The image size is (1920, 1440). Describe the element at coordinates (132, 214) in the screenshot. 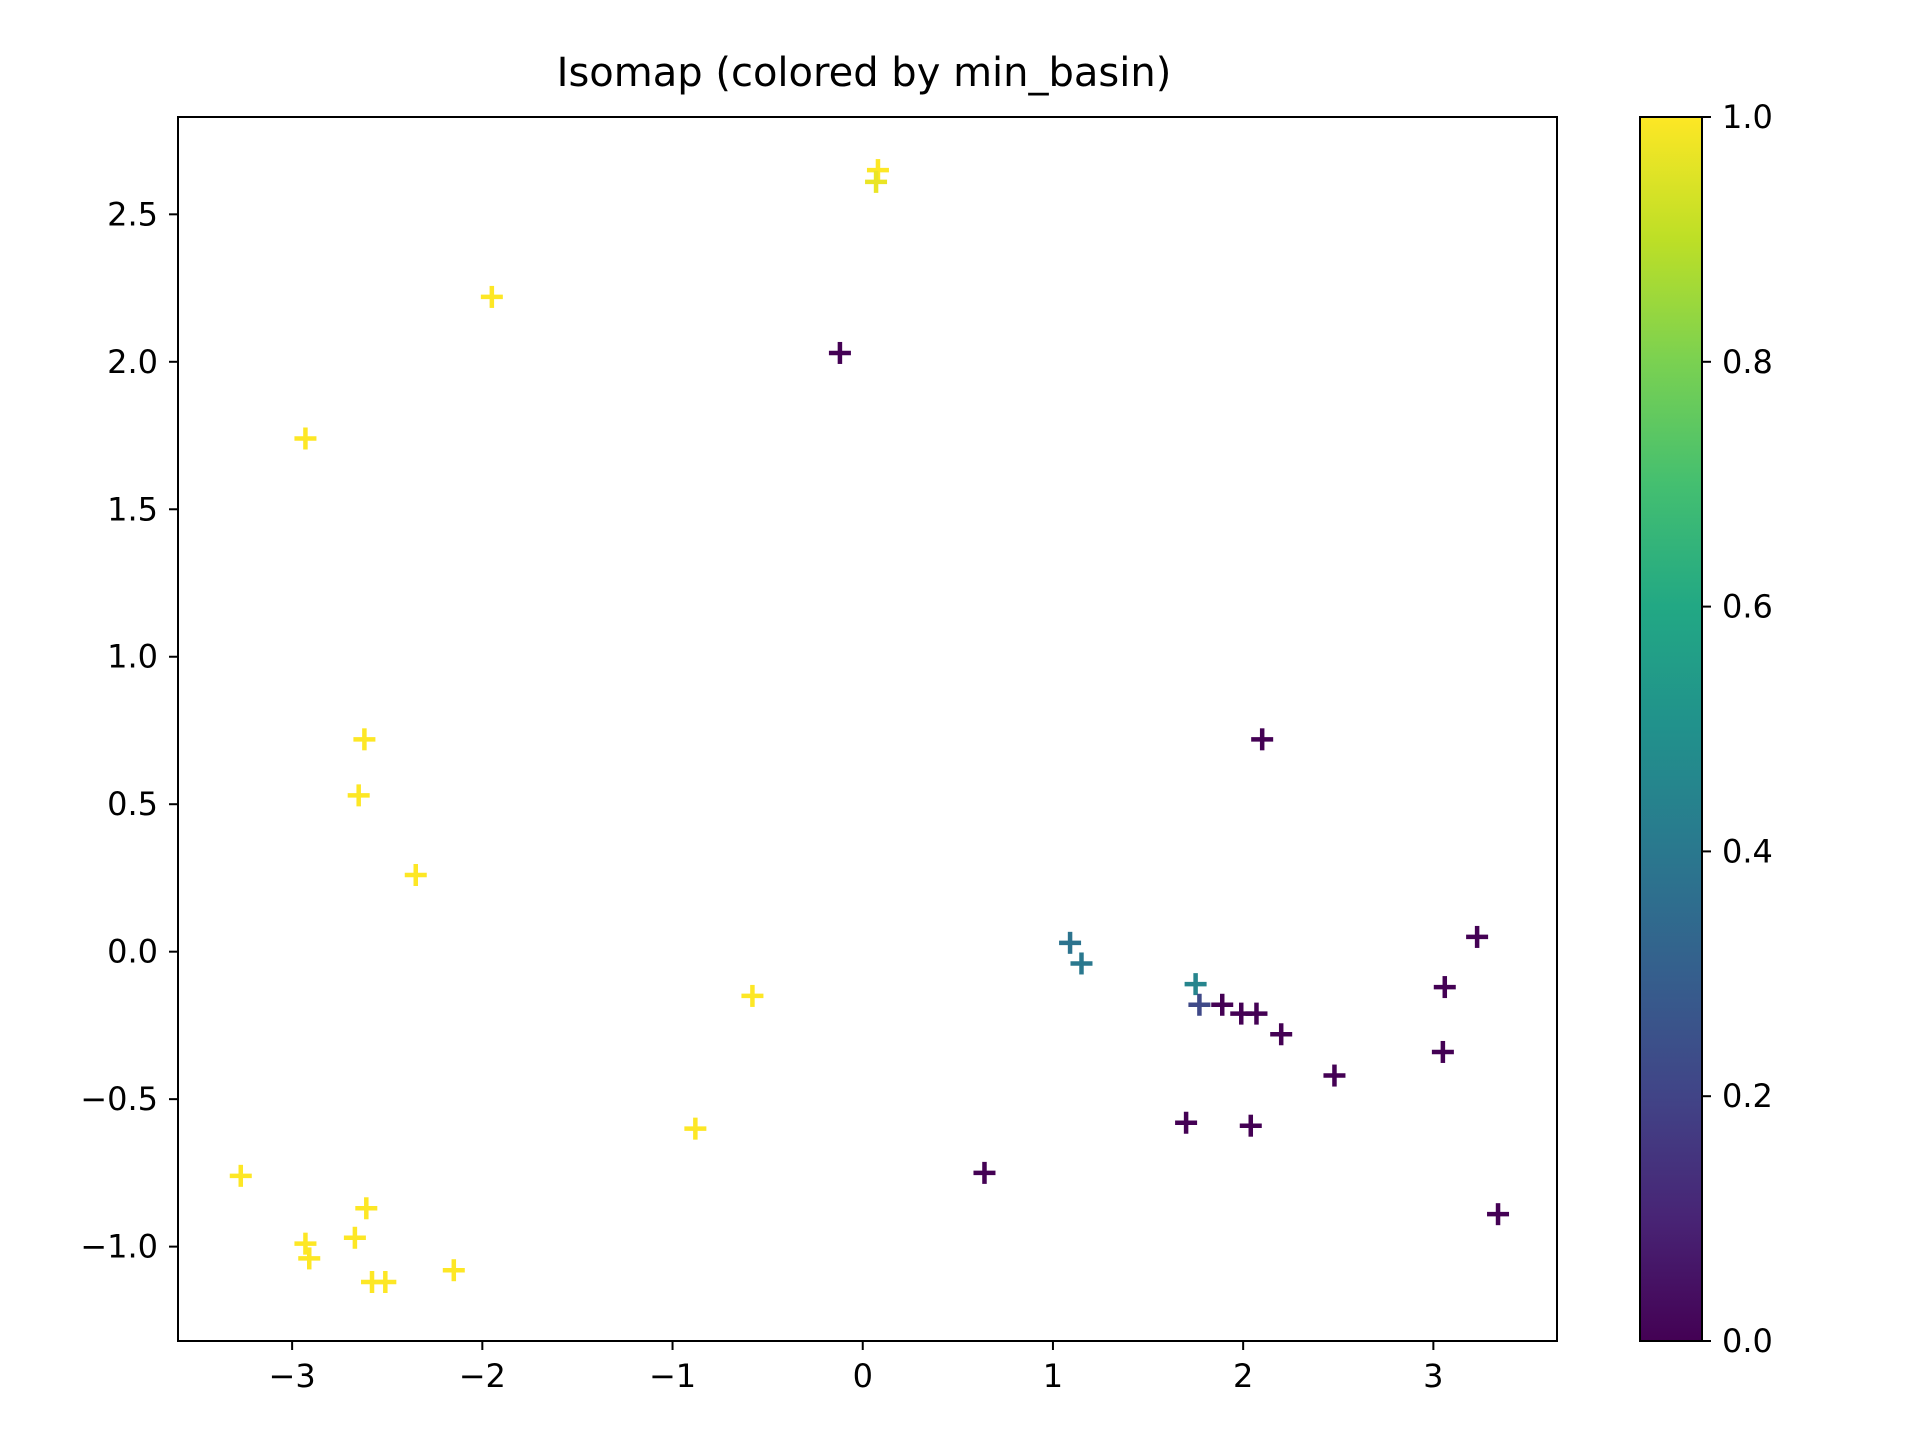

I see `y-tick-label: 2.5` at that location.